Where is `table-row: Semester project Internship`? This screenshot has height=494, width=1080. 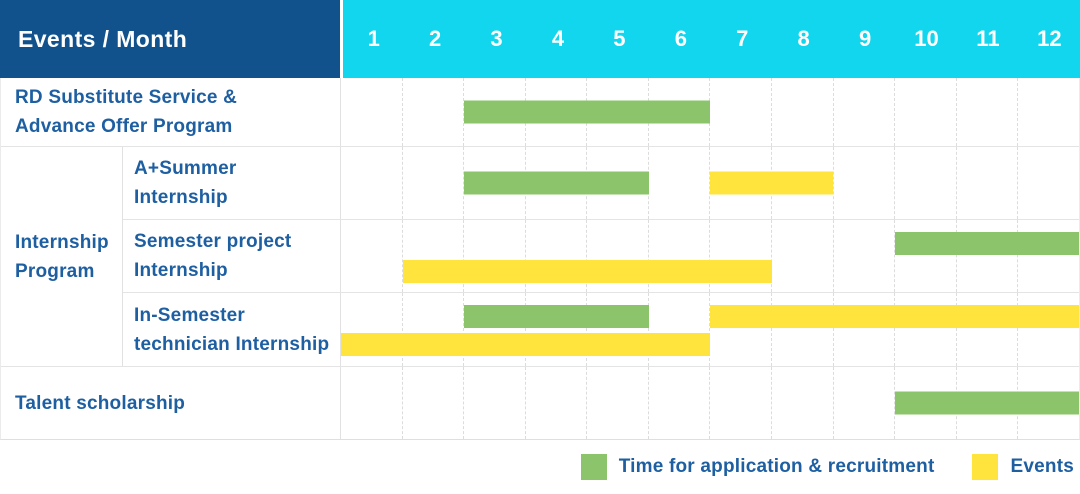 table-row: Semester project Internship is located at coordinates (601, 256).